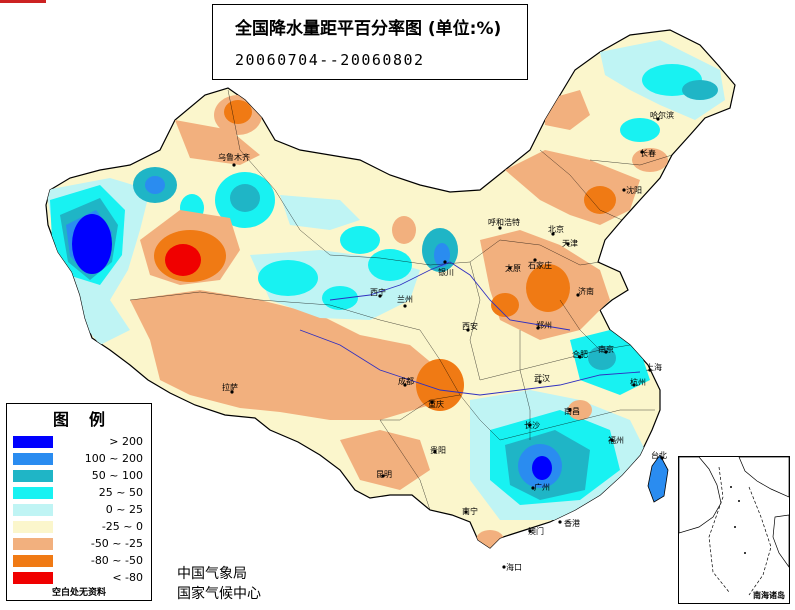 The width and height of the screenshot is (795, 610). Describe the element at coordinates (368, 29) in the screenshot. I see `map-title: 全国降水量距平百分率图 (单位:%)` at that location.